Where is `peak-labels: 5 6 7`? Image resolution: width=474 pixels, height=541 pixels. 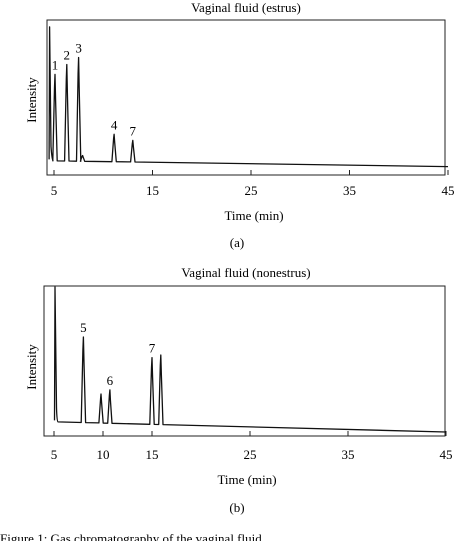
peak-labels: 5 6 7 is located at coordinates (118, 354).